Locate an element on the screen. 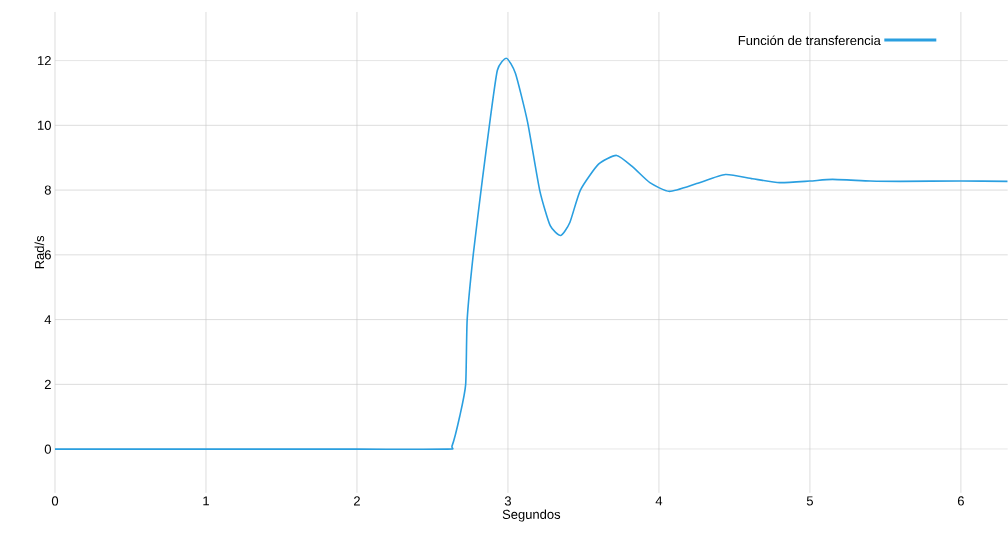 This screenshot has height=538, width=1008. y-tick-label: 0 is located at coordinates (47, 449).